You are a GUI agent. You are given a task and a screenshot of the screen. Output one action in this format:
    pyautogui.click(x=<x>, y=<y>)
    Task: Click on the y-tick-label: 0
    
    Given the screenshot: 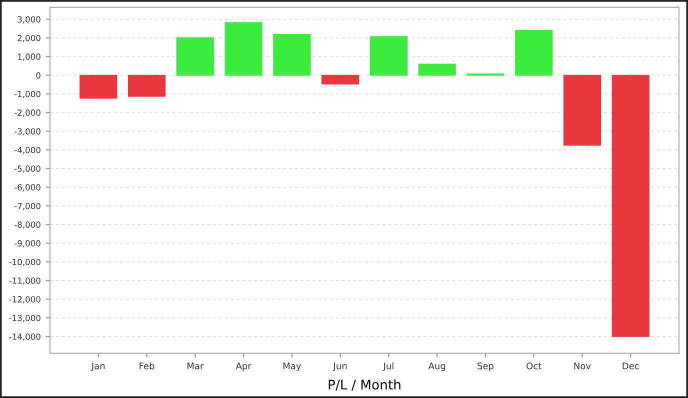 What is the action you would take?
    pyautogui.click(x=38, y=75)
    